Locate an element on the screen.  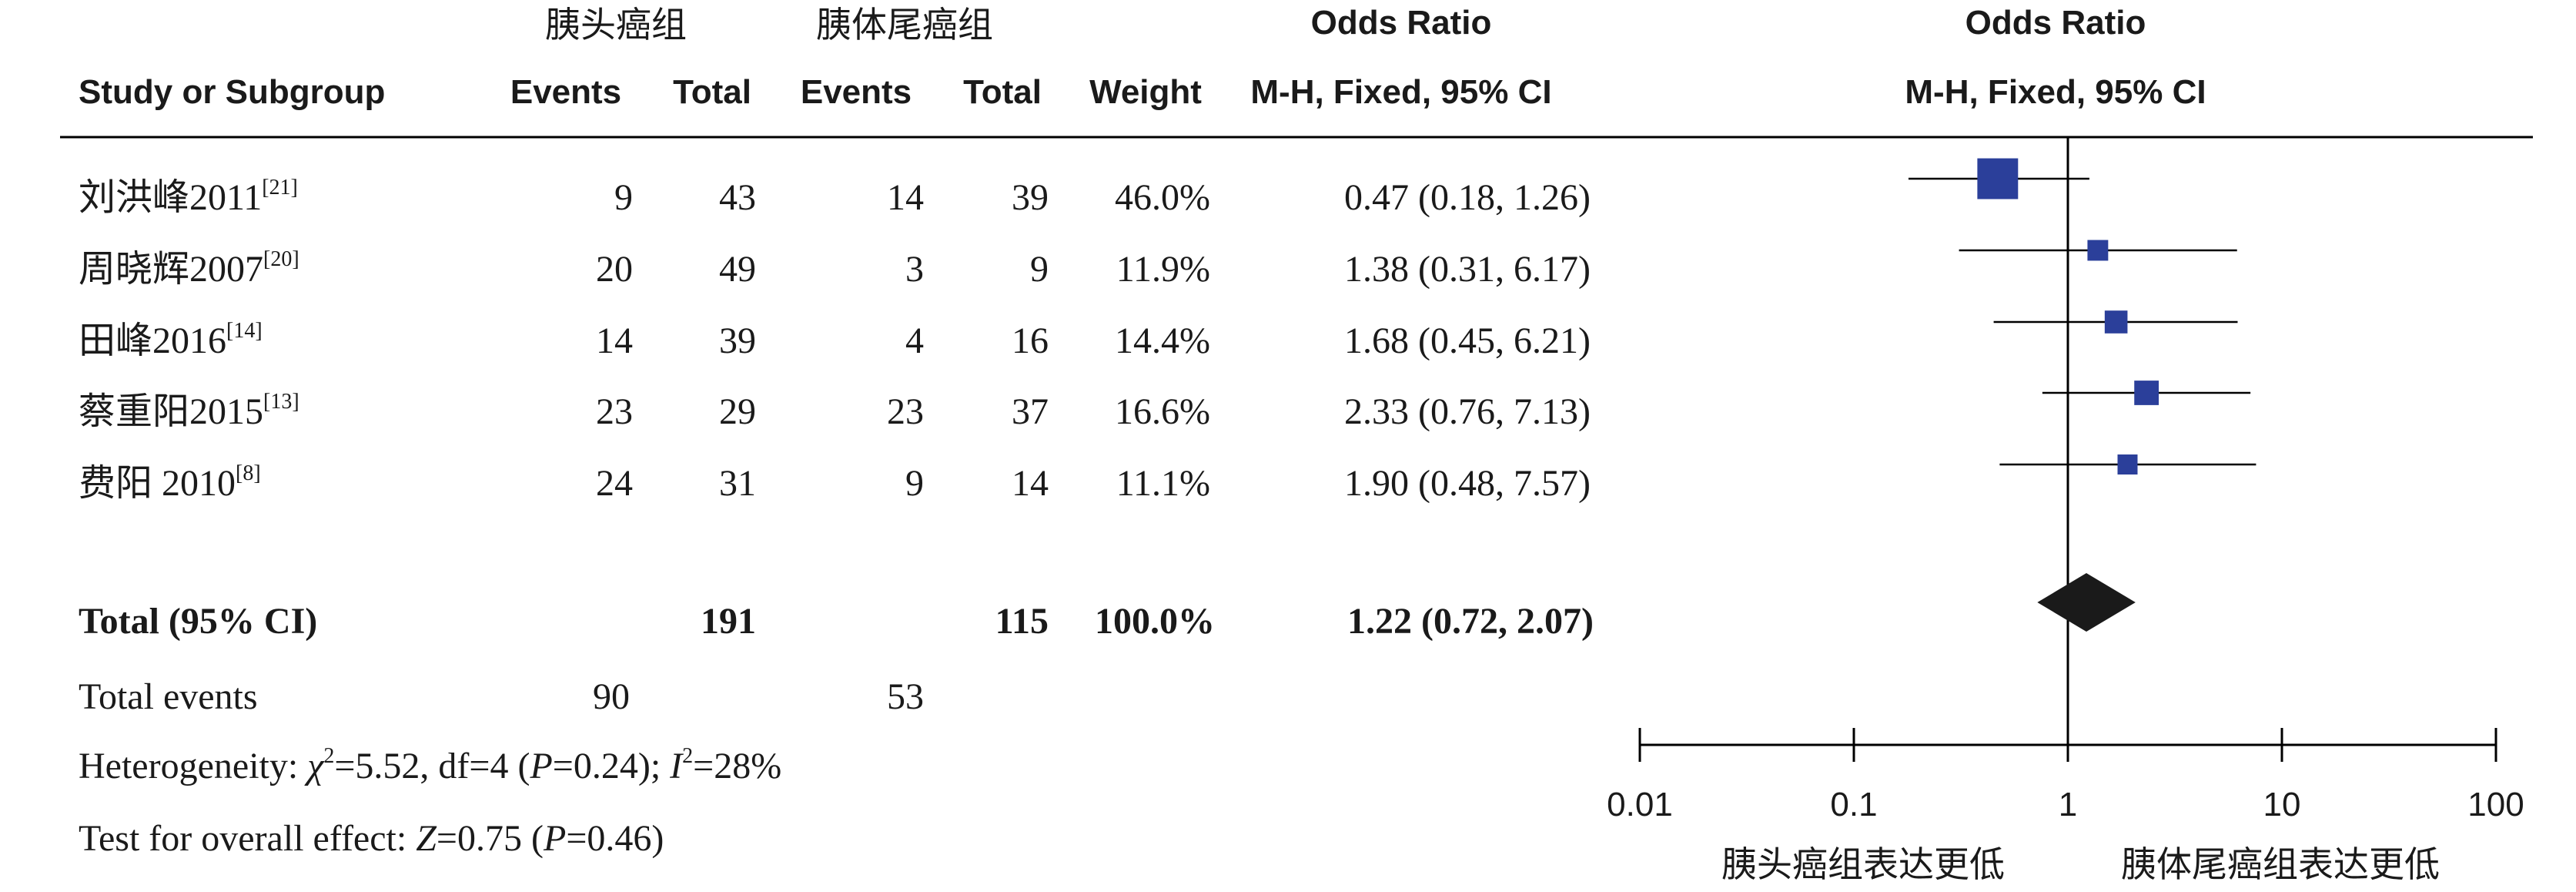
study-name: 田峰2016 is located at coordinates (153, 341).